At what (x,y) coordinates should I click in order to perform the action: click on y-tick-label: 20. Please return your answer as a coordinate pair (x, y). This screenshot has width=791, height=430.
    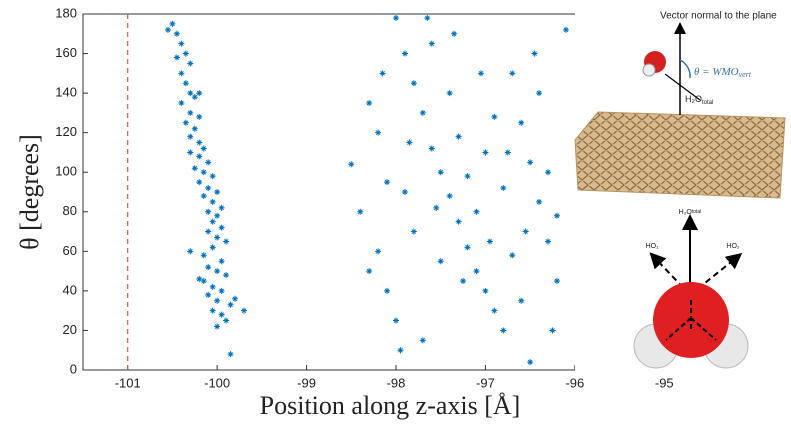
    Looking at the image, I should click on (70, 329).